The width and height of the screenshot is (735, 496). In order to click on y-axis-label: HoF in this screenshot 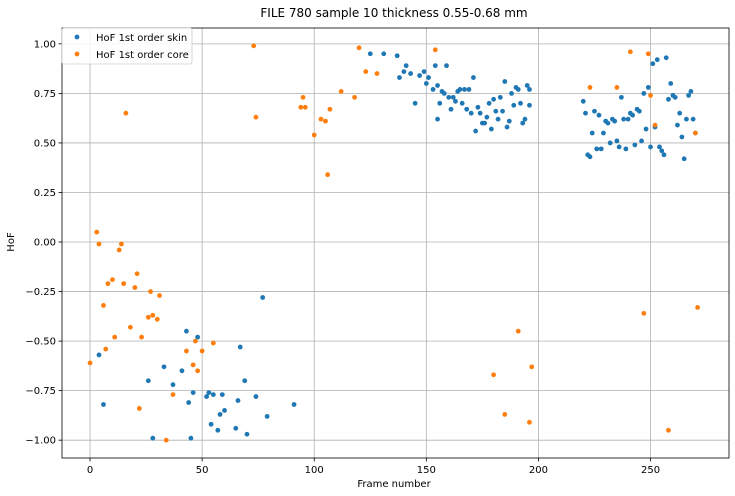, I will do `click(11, 242)`.